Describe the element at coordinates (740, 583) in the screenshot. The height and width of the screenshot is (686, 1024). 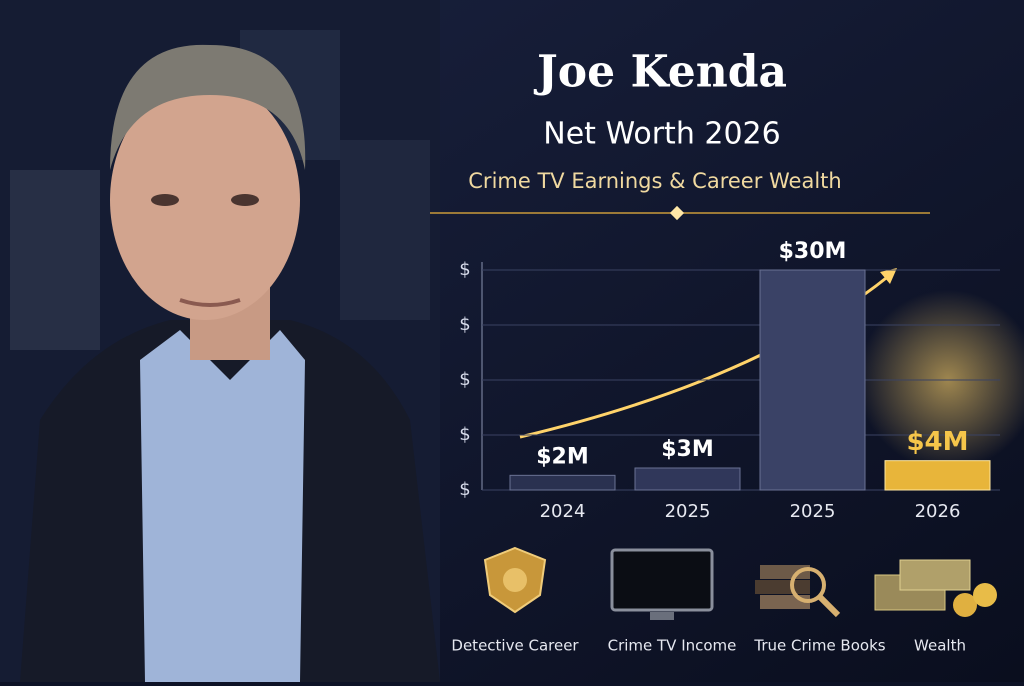
I see `feature-icons` at that location.